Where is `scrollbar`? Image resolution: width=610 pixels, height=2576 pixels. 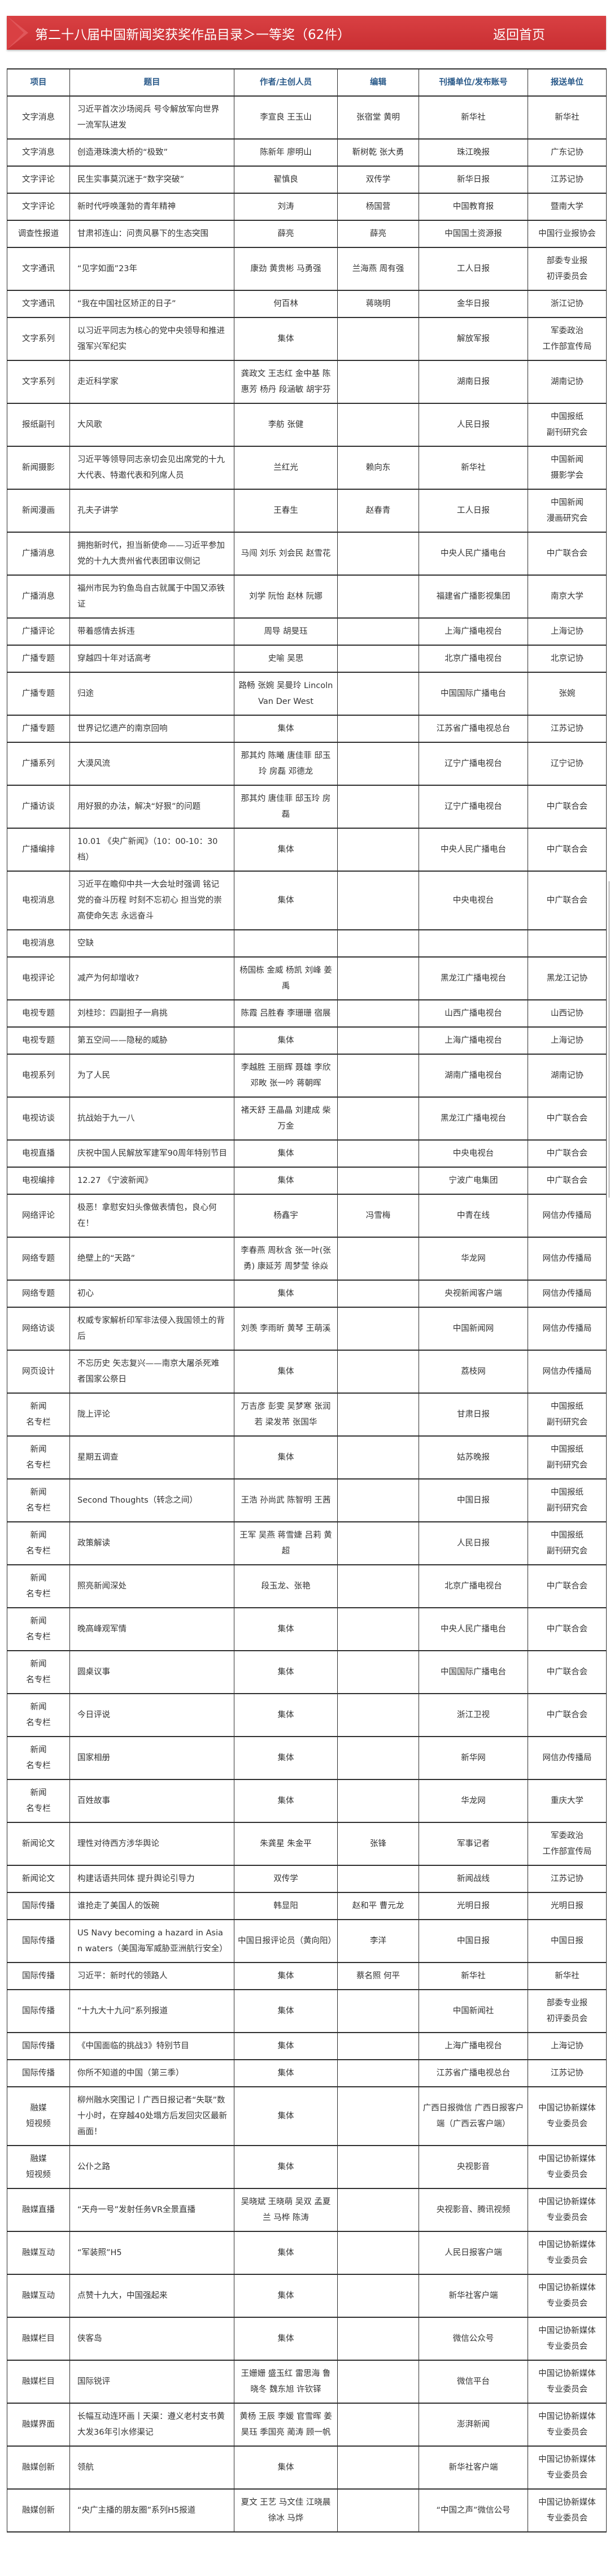
scrollbar is located at coordinates (609, 1039).